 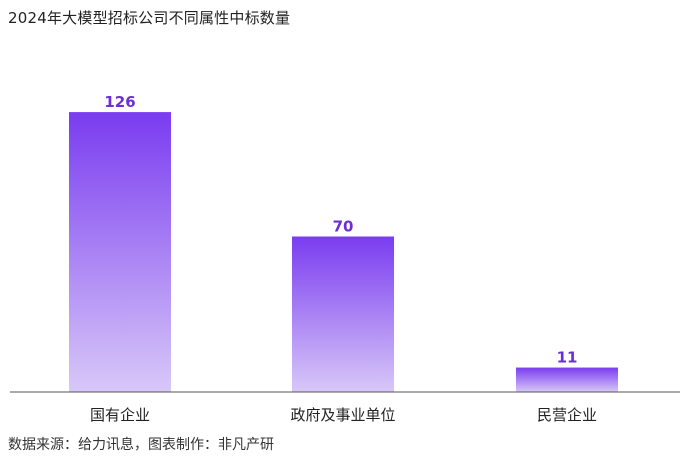 I want to click on data-source-note: 数据来源：给力讯息，图表制作：非凡产研, so click(x=141, y=445).